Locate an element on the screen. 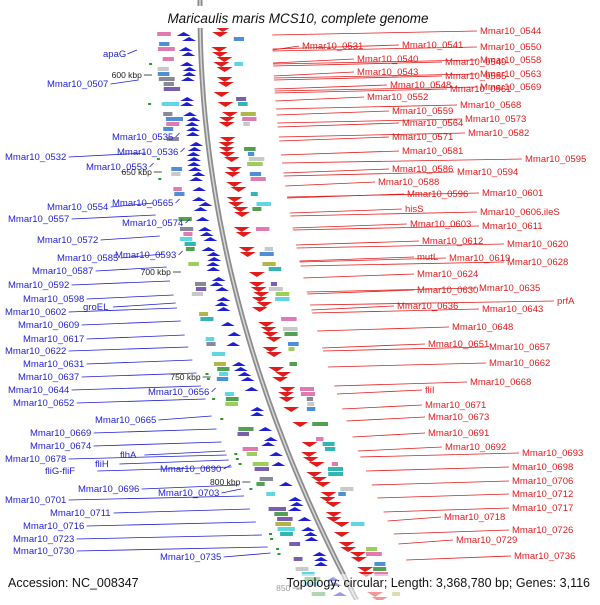 This screenshot has height=605, width=600. gene-label-left: Mmar10_0674 is located at coordinates (60, 446).